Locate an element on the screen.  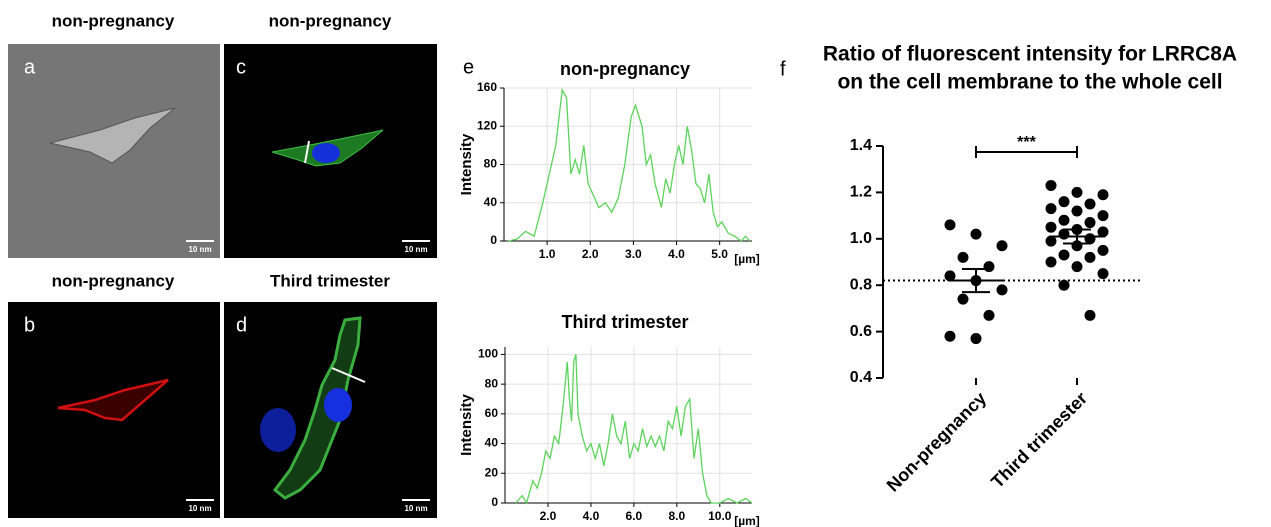
y-tick-label: 60 is located at coordinates (492, 413).